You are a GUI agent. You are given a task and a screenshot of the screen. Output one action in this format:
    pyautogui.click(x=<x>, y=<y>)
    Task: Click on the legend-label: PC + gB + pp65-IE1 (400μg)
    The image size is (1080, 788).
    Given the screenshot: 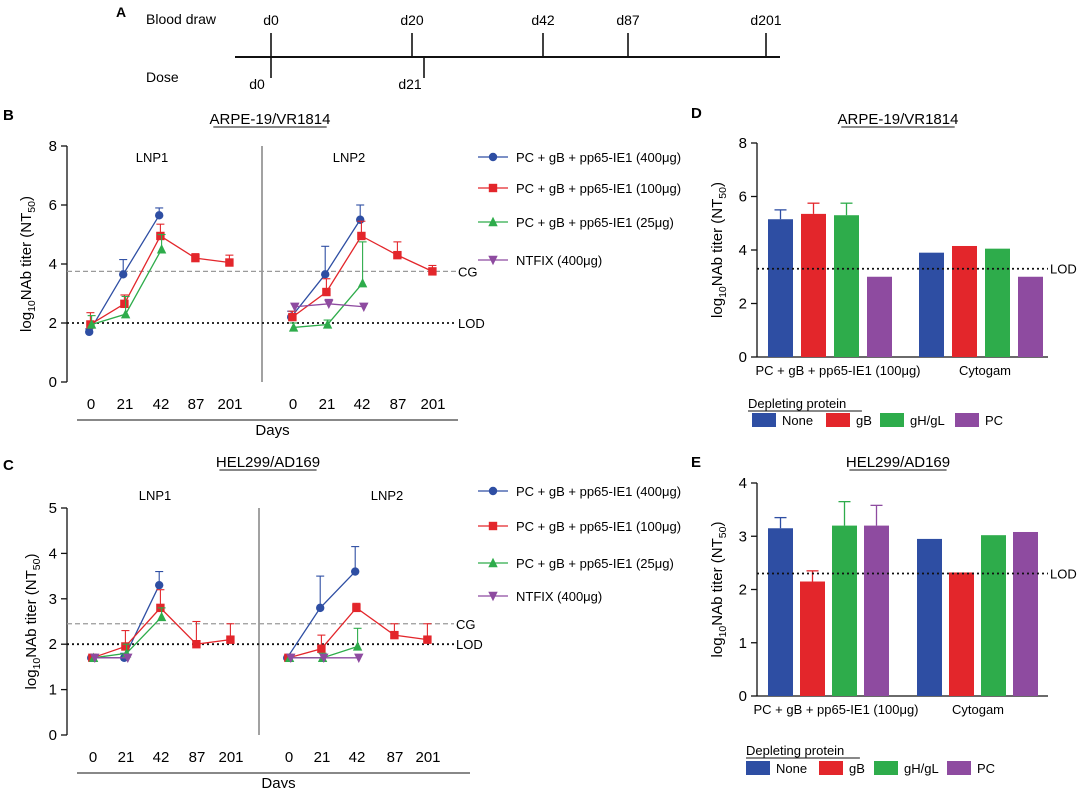 What is the action you would take?
    pyautogui.click(x=598, y=157)
    